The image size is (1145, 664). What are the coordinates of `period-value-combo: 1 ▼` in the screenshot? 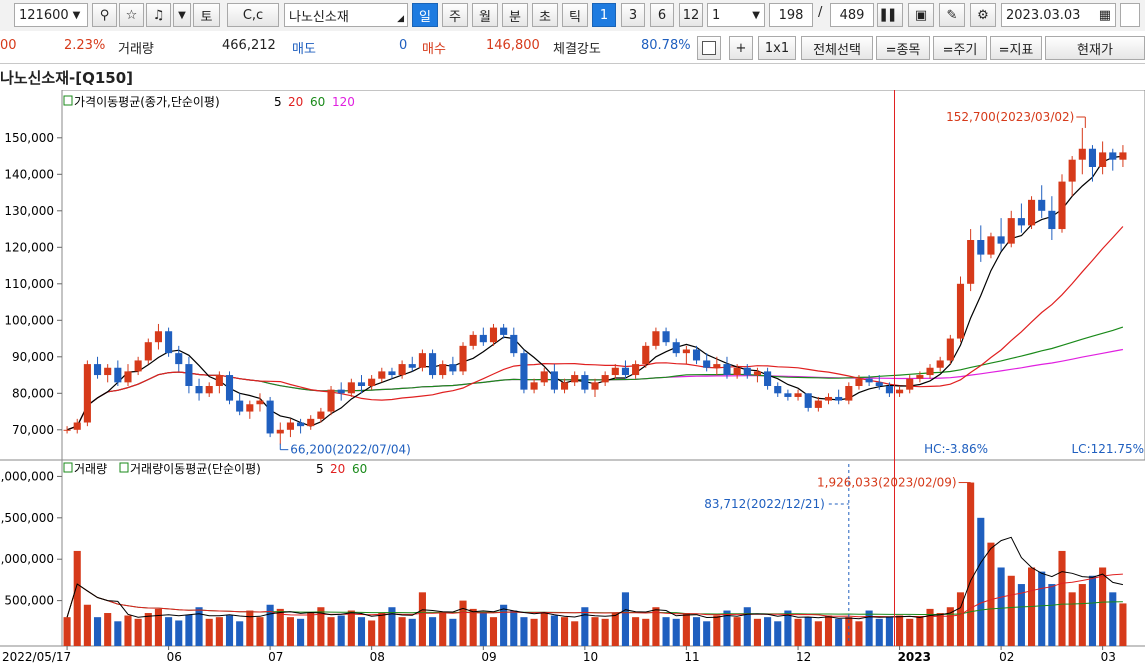 It's located at (736, 15).